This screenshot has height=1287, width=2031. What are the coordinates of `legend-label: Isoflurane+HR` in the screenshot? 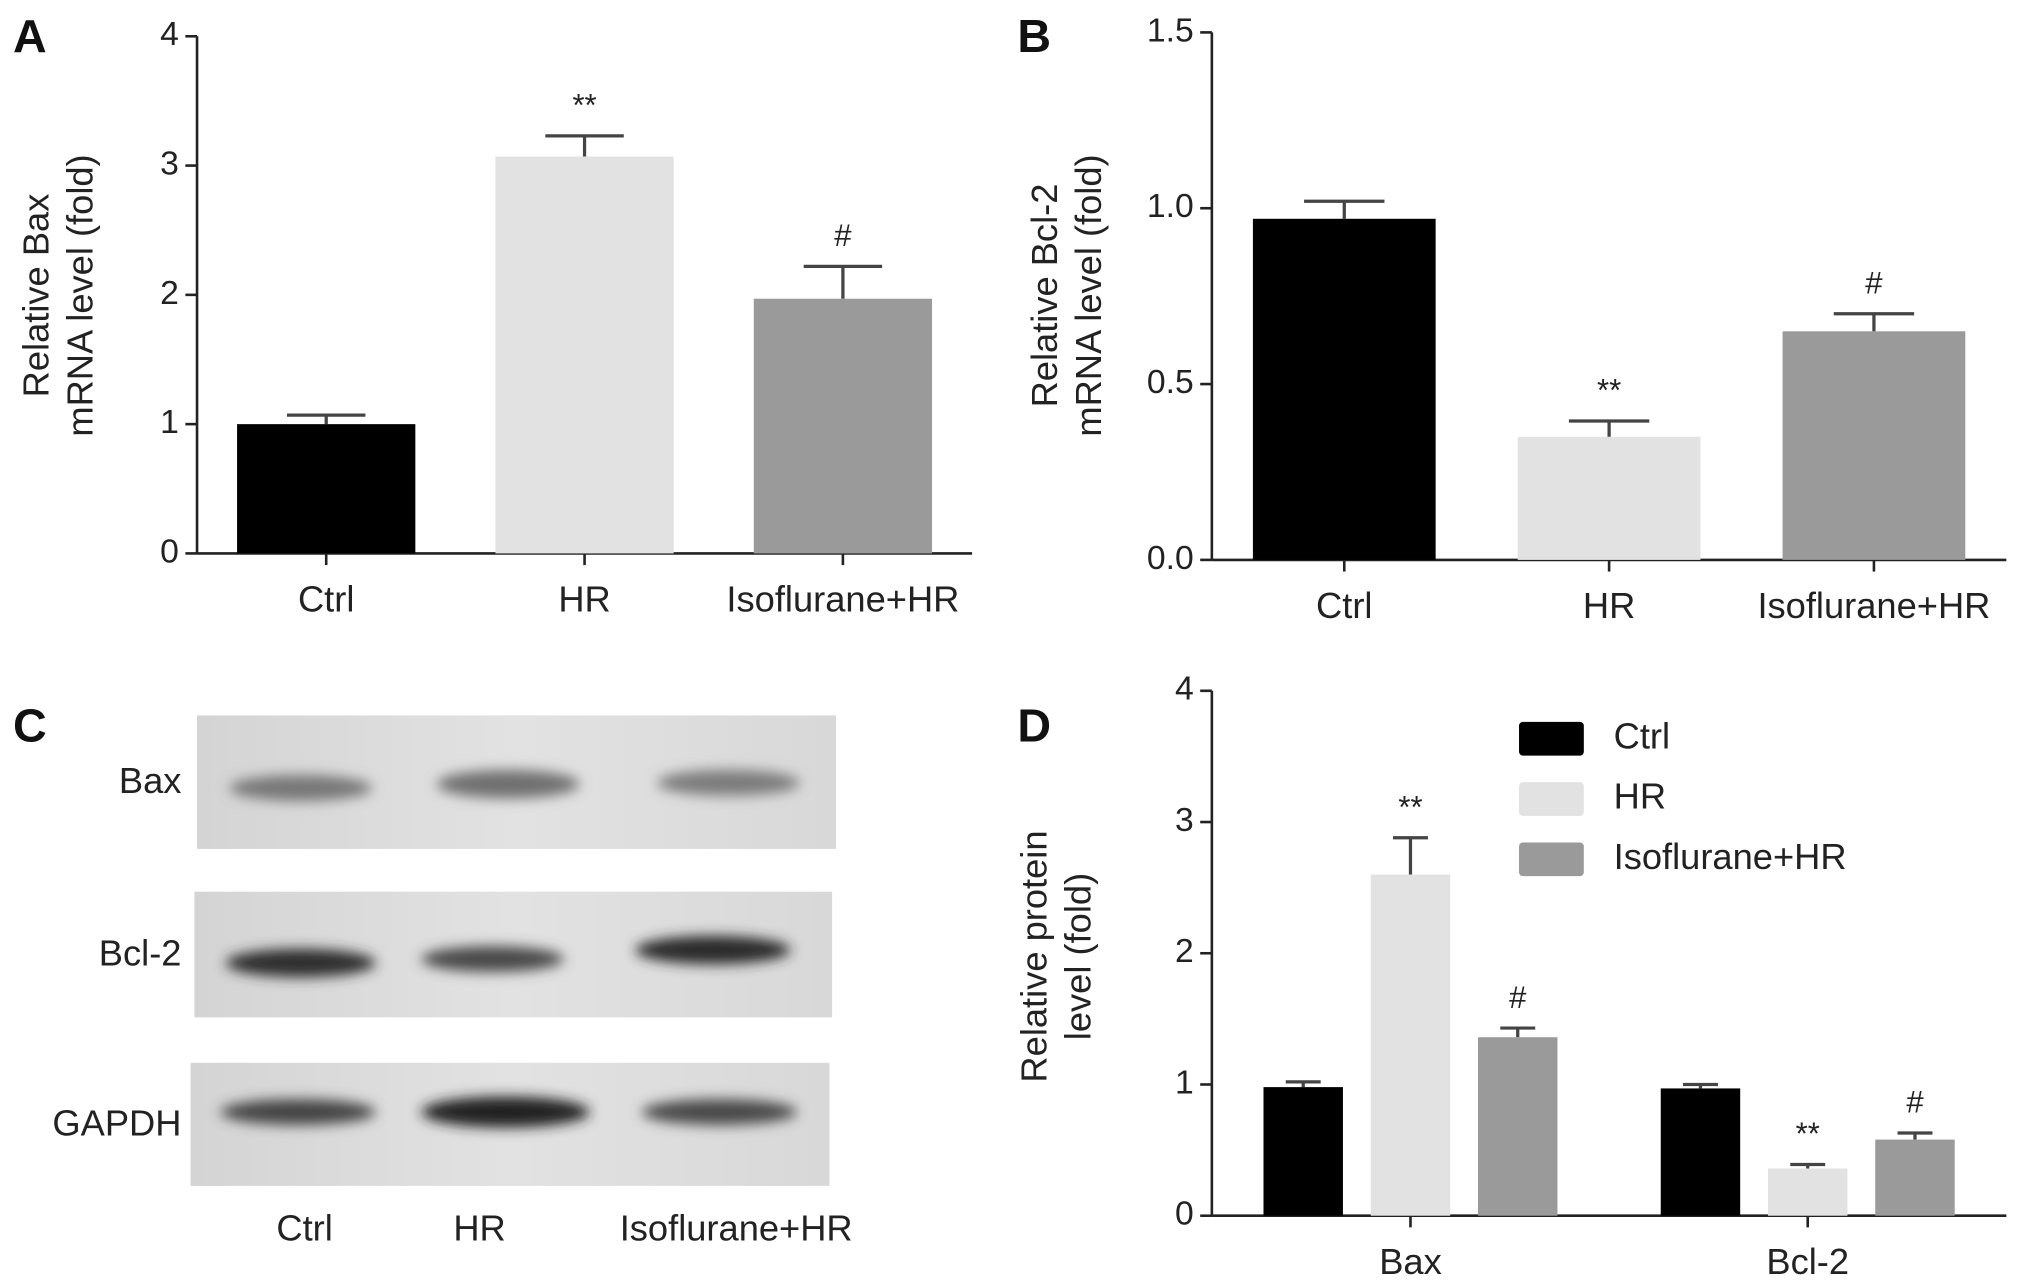 It's located at (1730, 856).